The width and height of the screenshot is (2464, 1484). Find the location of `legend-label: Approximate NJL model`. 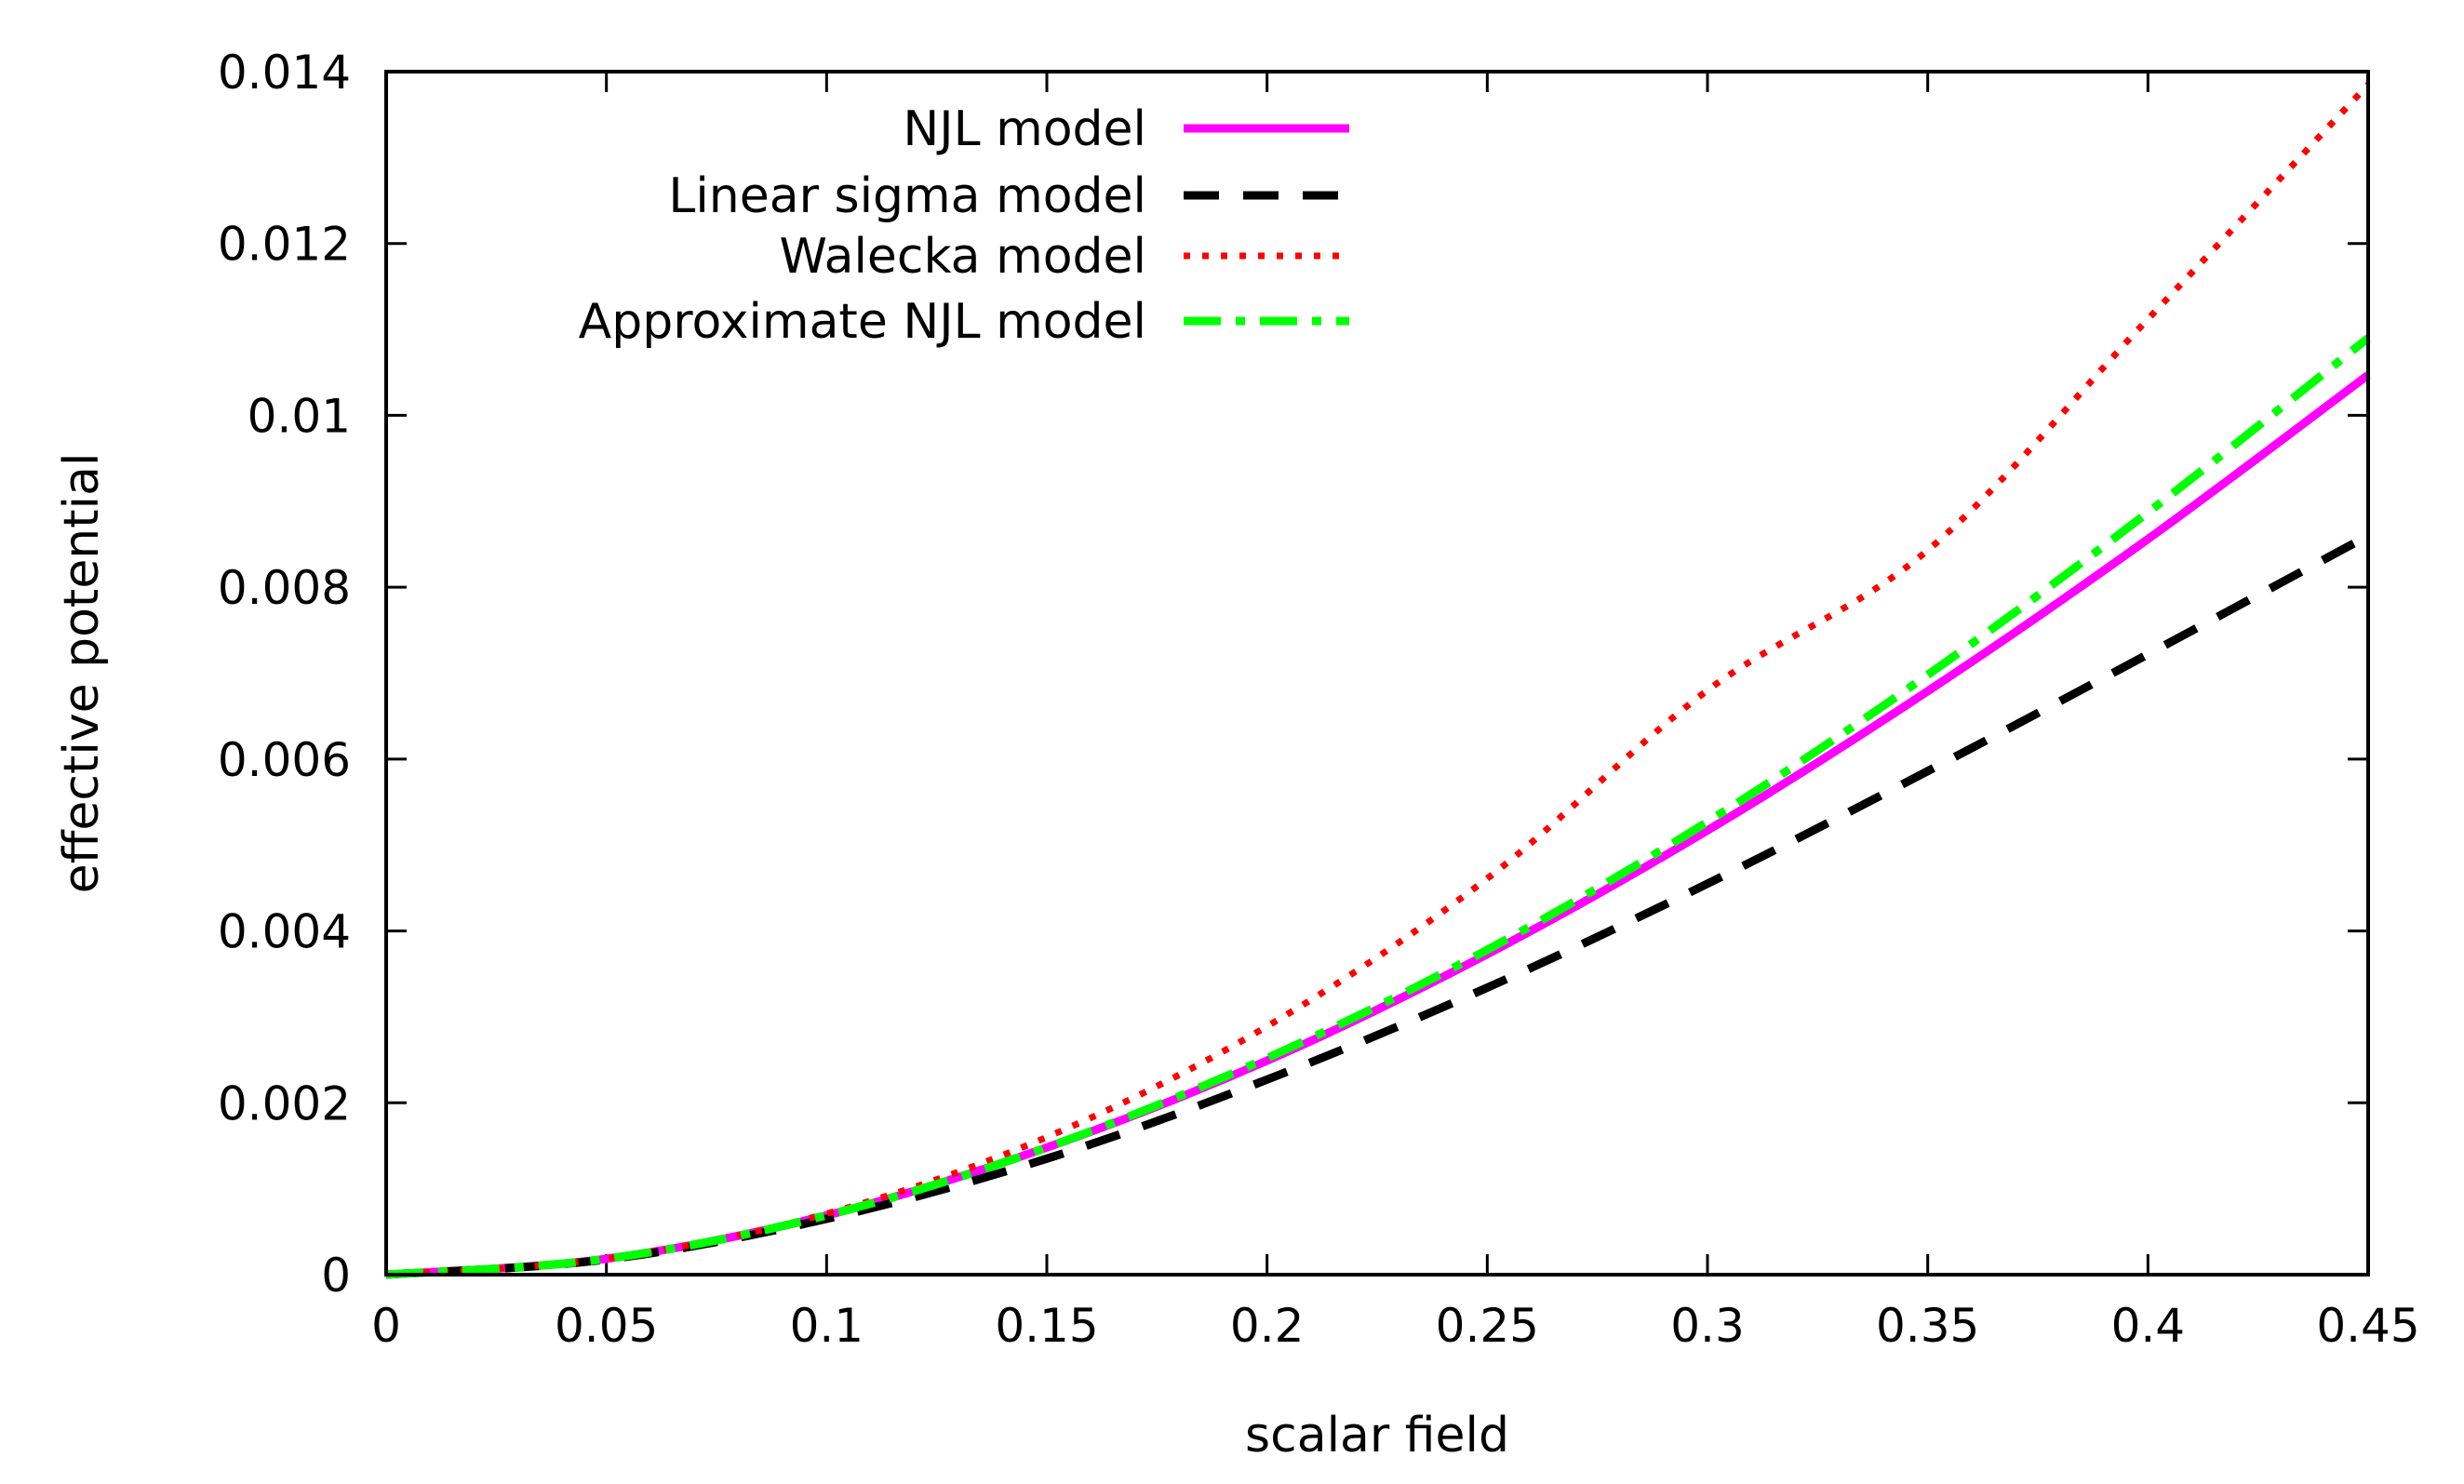

legend-label: Approximate NJL model is located at coordinates (862, 322).